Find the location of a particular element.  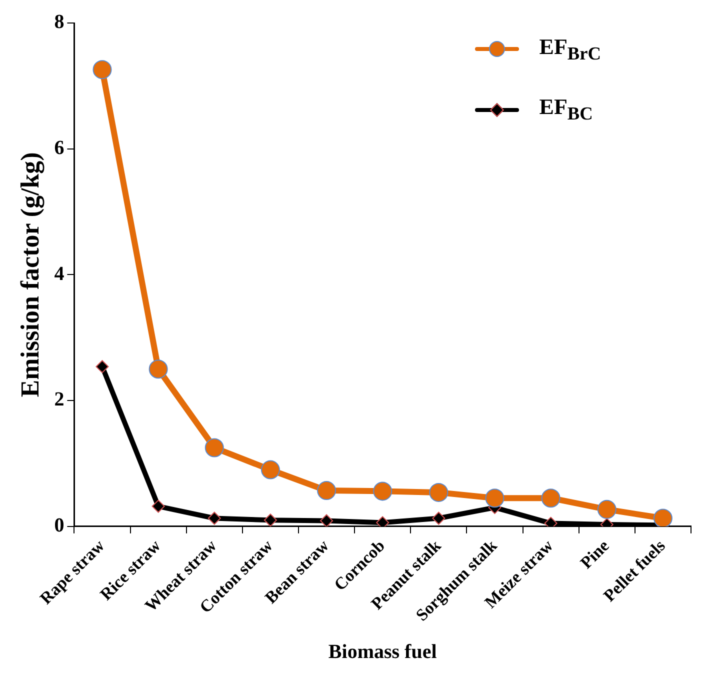

x-axis-title: Biomass fuel is located at coordinates (383, 652).